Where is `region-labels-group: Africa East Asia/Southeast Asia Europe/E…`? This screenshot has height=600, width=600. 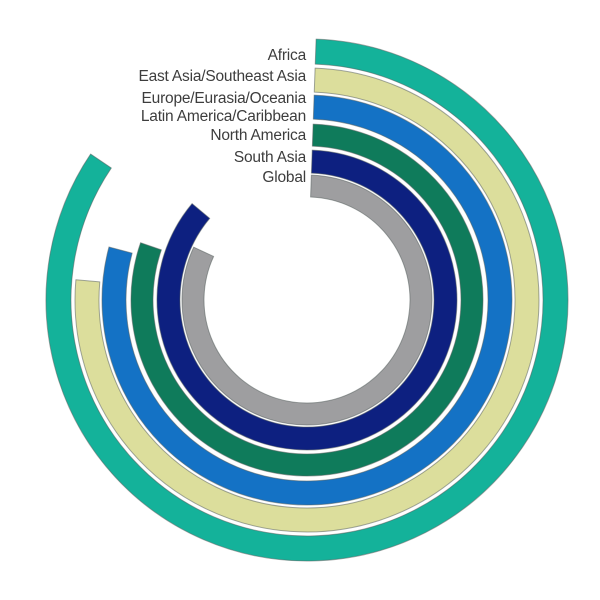 region-labels-group: Africa East Asia/Southeast Asia Europe/E… is located at coordinates (222, 116).